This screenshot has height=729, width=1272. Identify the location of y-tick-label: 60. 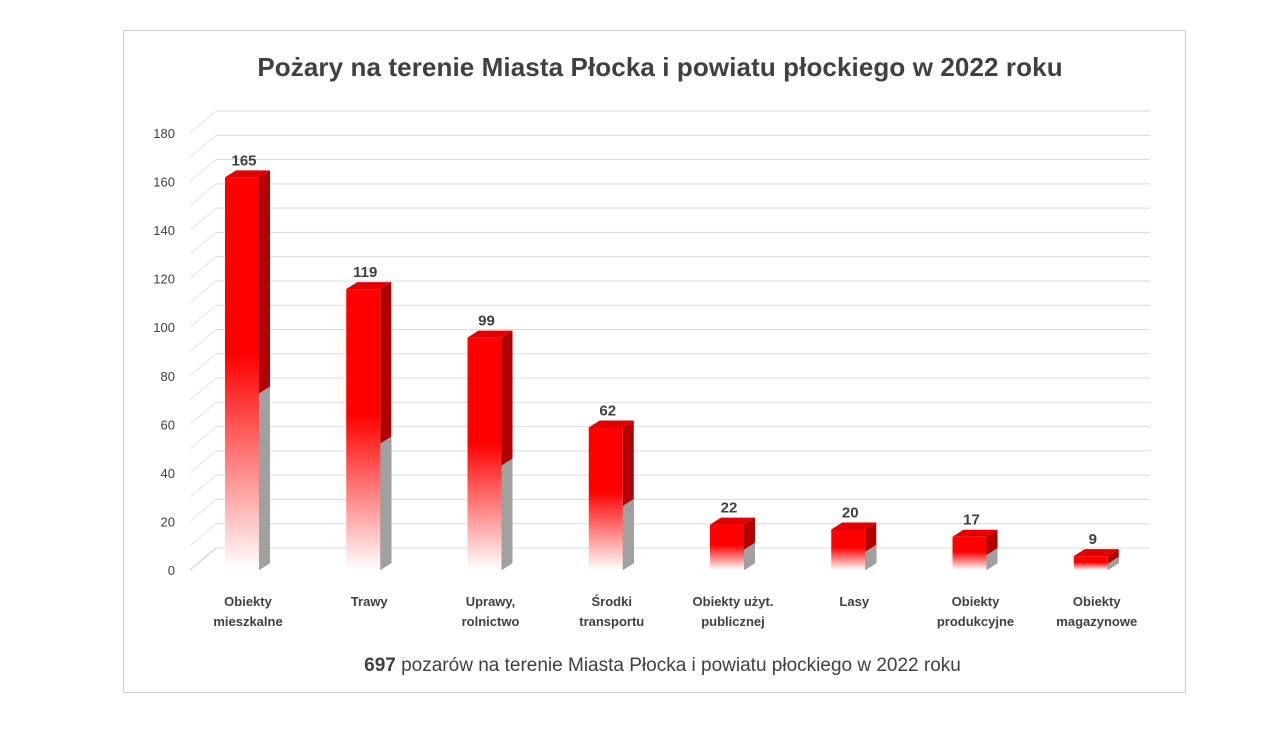
(168, 424).